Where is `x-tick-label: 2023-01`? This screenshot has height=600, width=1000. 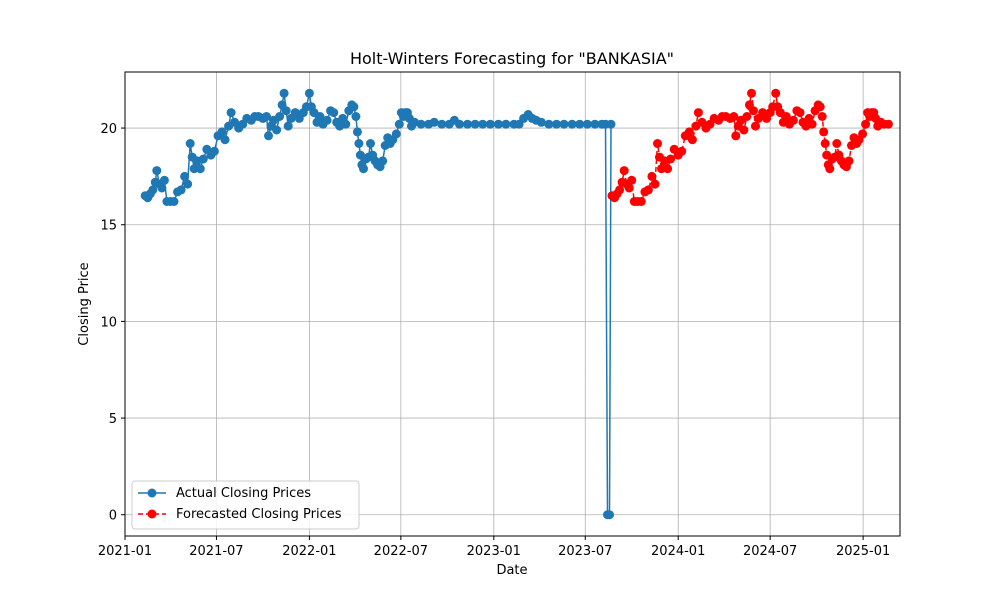 x-tick-label: 2023-01 is located at coordinates (494, 551).